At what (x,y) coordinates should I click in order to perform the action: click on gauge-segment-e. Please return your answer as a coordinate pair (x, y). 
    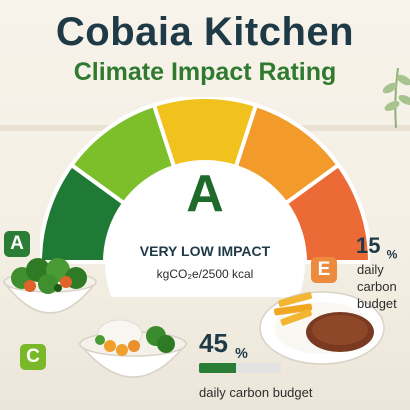
    Looking at the image, I should click on (326, 213).